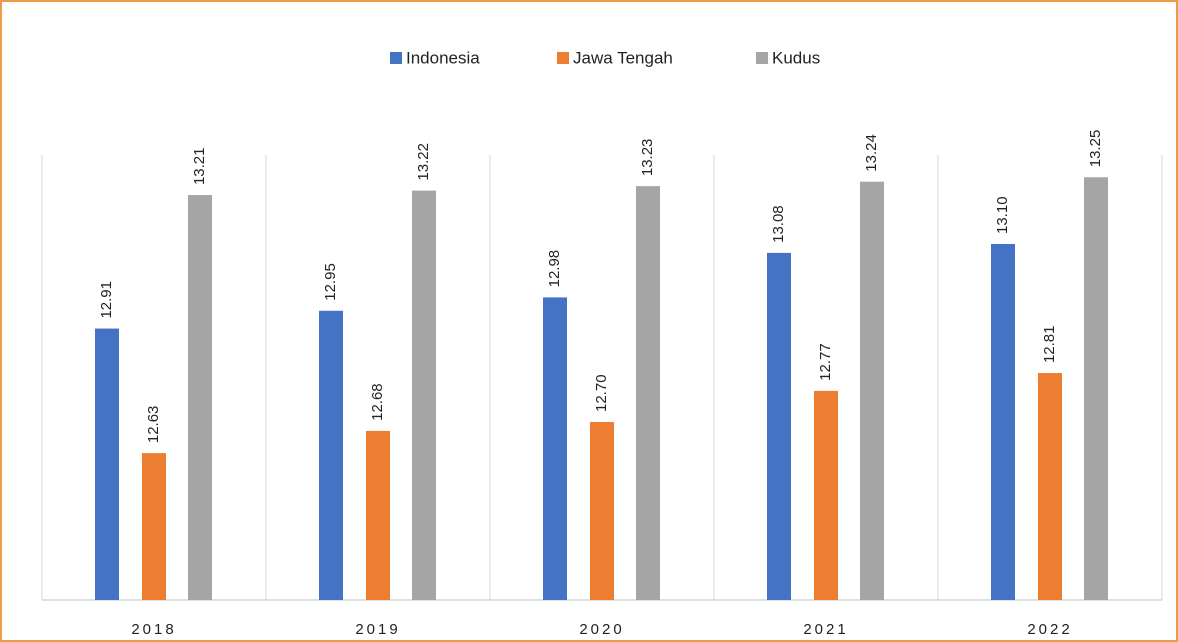 The width and height of the screenshot is (1178, 642). What do you see at coordinates (601, 393) in the screenshot?
I see `data-label: 12.70` at bounding box center [601, 393].